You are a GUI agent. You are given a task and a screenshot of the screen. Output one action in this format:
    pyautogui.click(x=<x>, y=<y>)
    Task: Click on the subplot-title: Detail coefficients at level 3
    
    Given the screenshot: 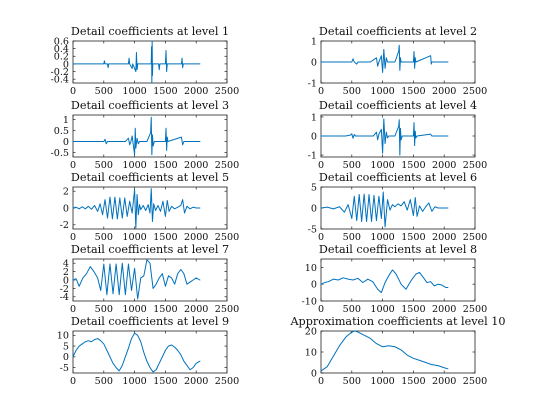 What is the action you would take?
    pyautogui.click(x=150, y=105)
    